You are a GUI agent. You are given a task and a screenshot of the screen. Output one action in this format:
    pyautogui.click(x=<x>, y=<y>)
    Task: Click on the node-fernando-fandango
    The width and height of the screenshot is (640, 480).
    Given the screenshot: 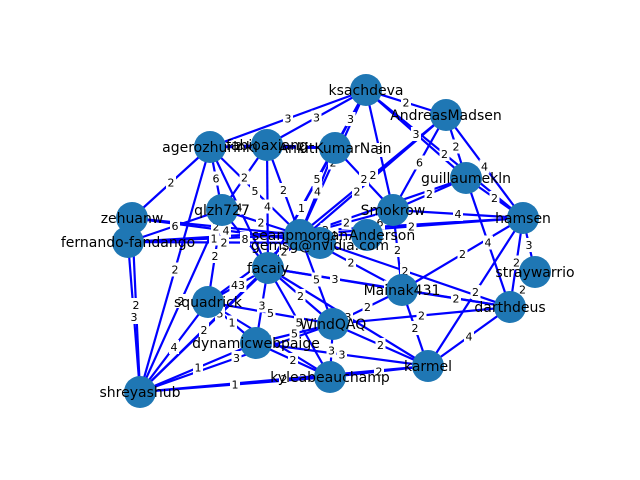 What is the action you would take?
    pyautogui.click(x=128, y=242)
    